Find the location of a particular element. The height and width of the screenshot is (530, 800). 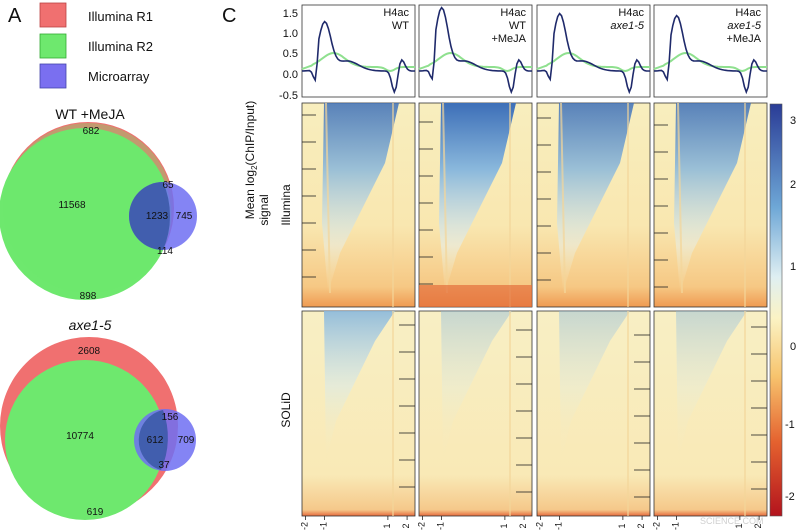

panel-a-label: A is located at coordinates (15, 16).